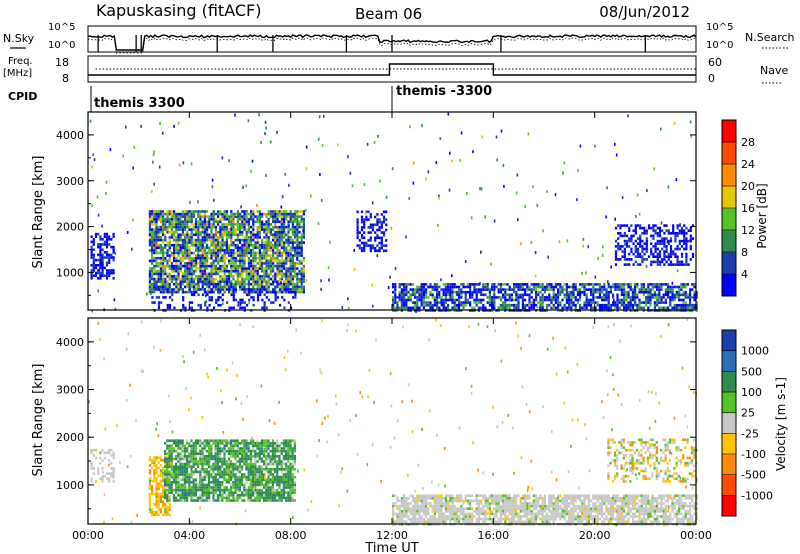 The height and width of the screenshot is (554, 800). What do you see at coordinates (388, 14) in the screenshot?
I see `beam-title: Beam 06` at bounding box center [388, 14].